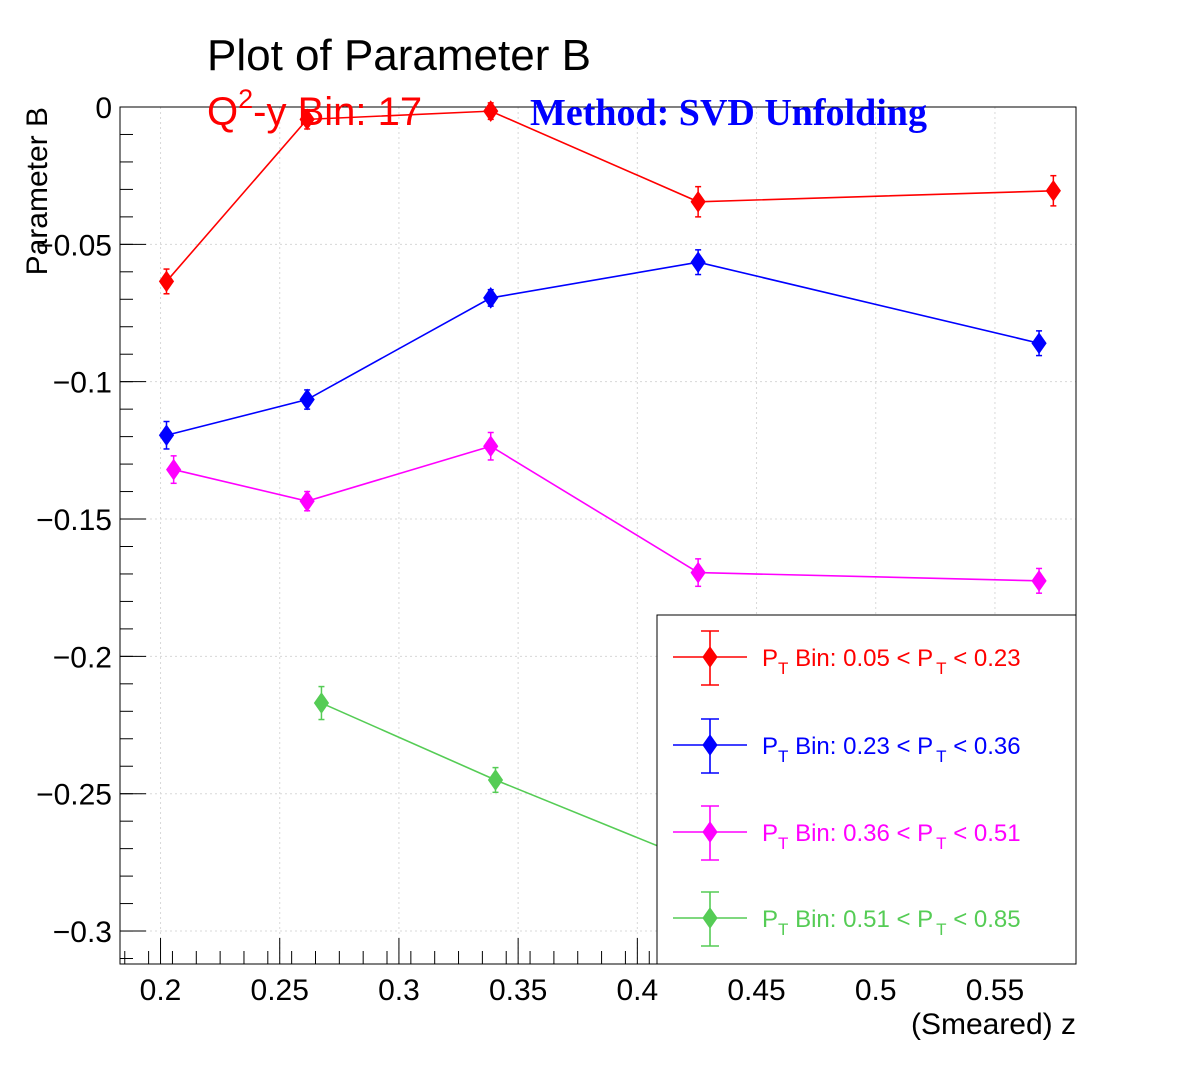  I want to click on y-tick-label: −0.2, so click(82, 657).